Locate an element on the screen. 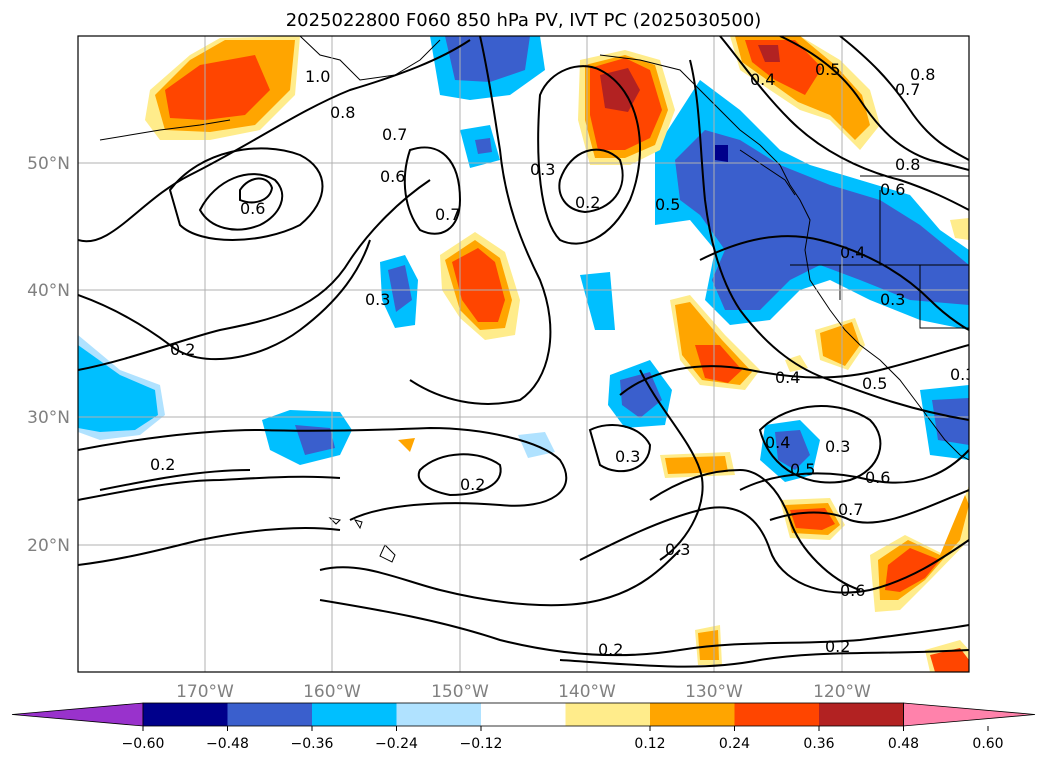 The image size is (1047, 765). colorbar-extend-min is located at coordinates (77, 714).